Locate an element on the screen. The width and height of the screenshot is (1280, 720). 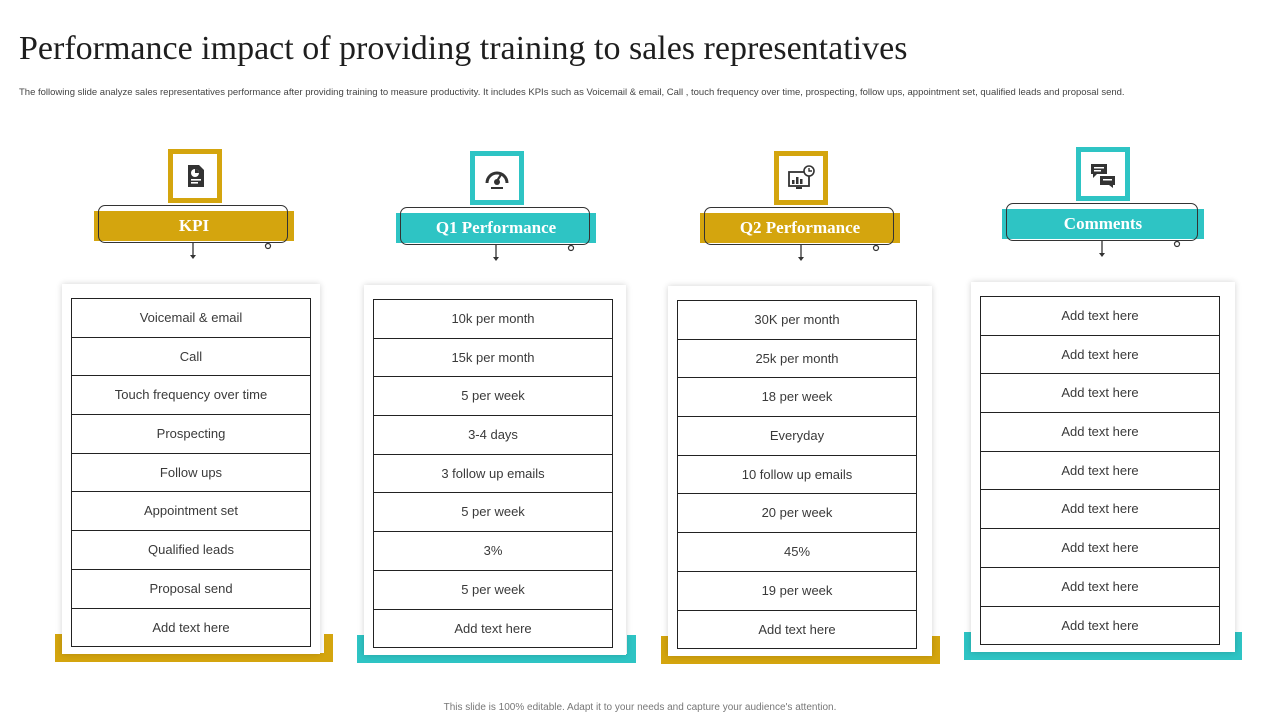
table-cell: Touch frequency over time is located at coordinates (191, 396).